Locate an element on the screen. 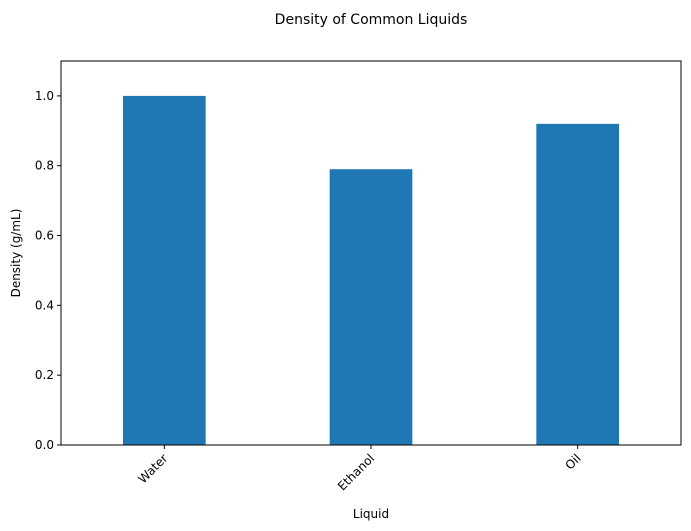  x-axis-label: Liquid is located at coordinates (371, 514).